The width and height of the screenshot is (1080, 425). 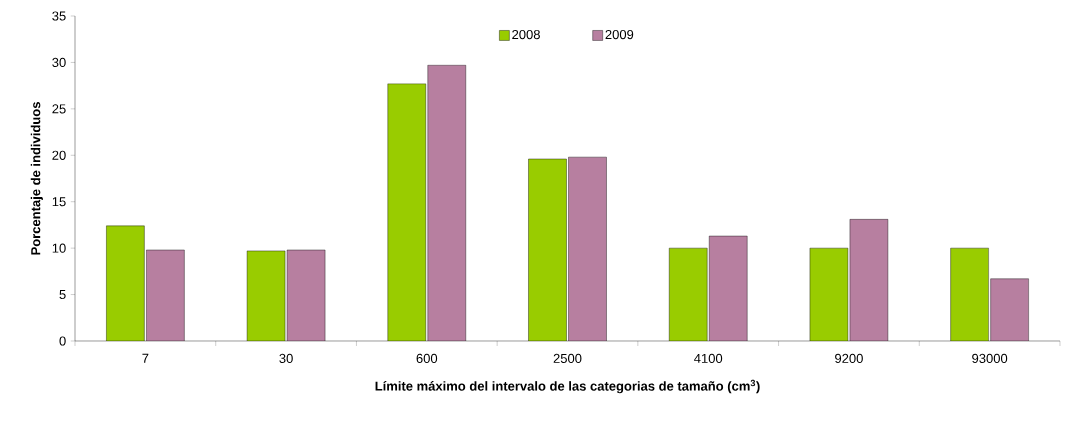 I want to click on x-tick-label: 4100, so click(x=708, y=358).